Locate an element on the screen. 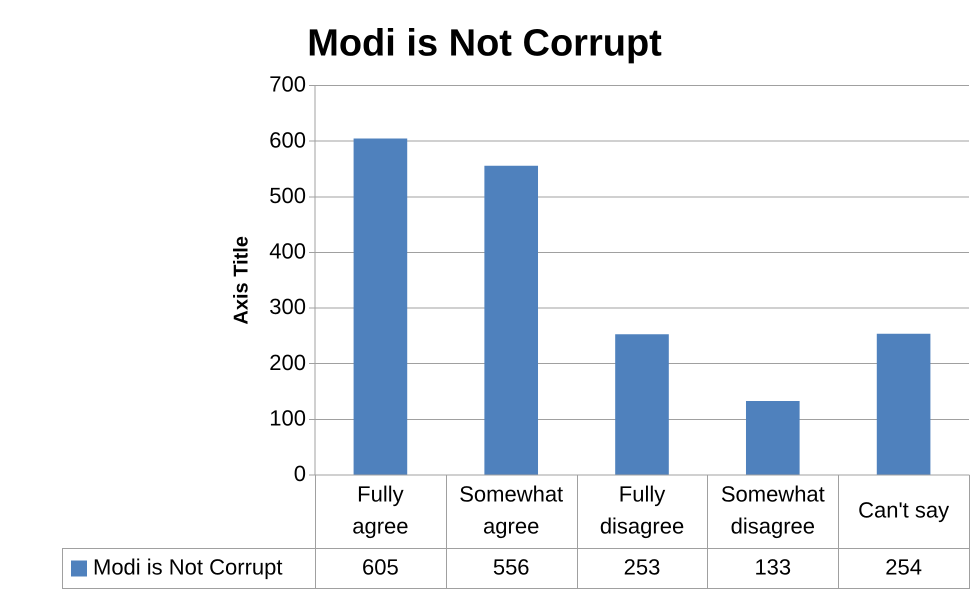  data-label: 133 is located at coordinates (773, 567).